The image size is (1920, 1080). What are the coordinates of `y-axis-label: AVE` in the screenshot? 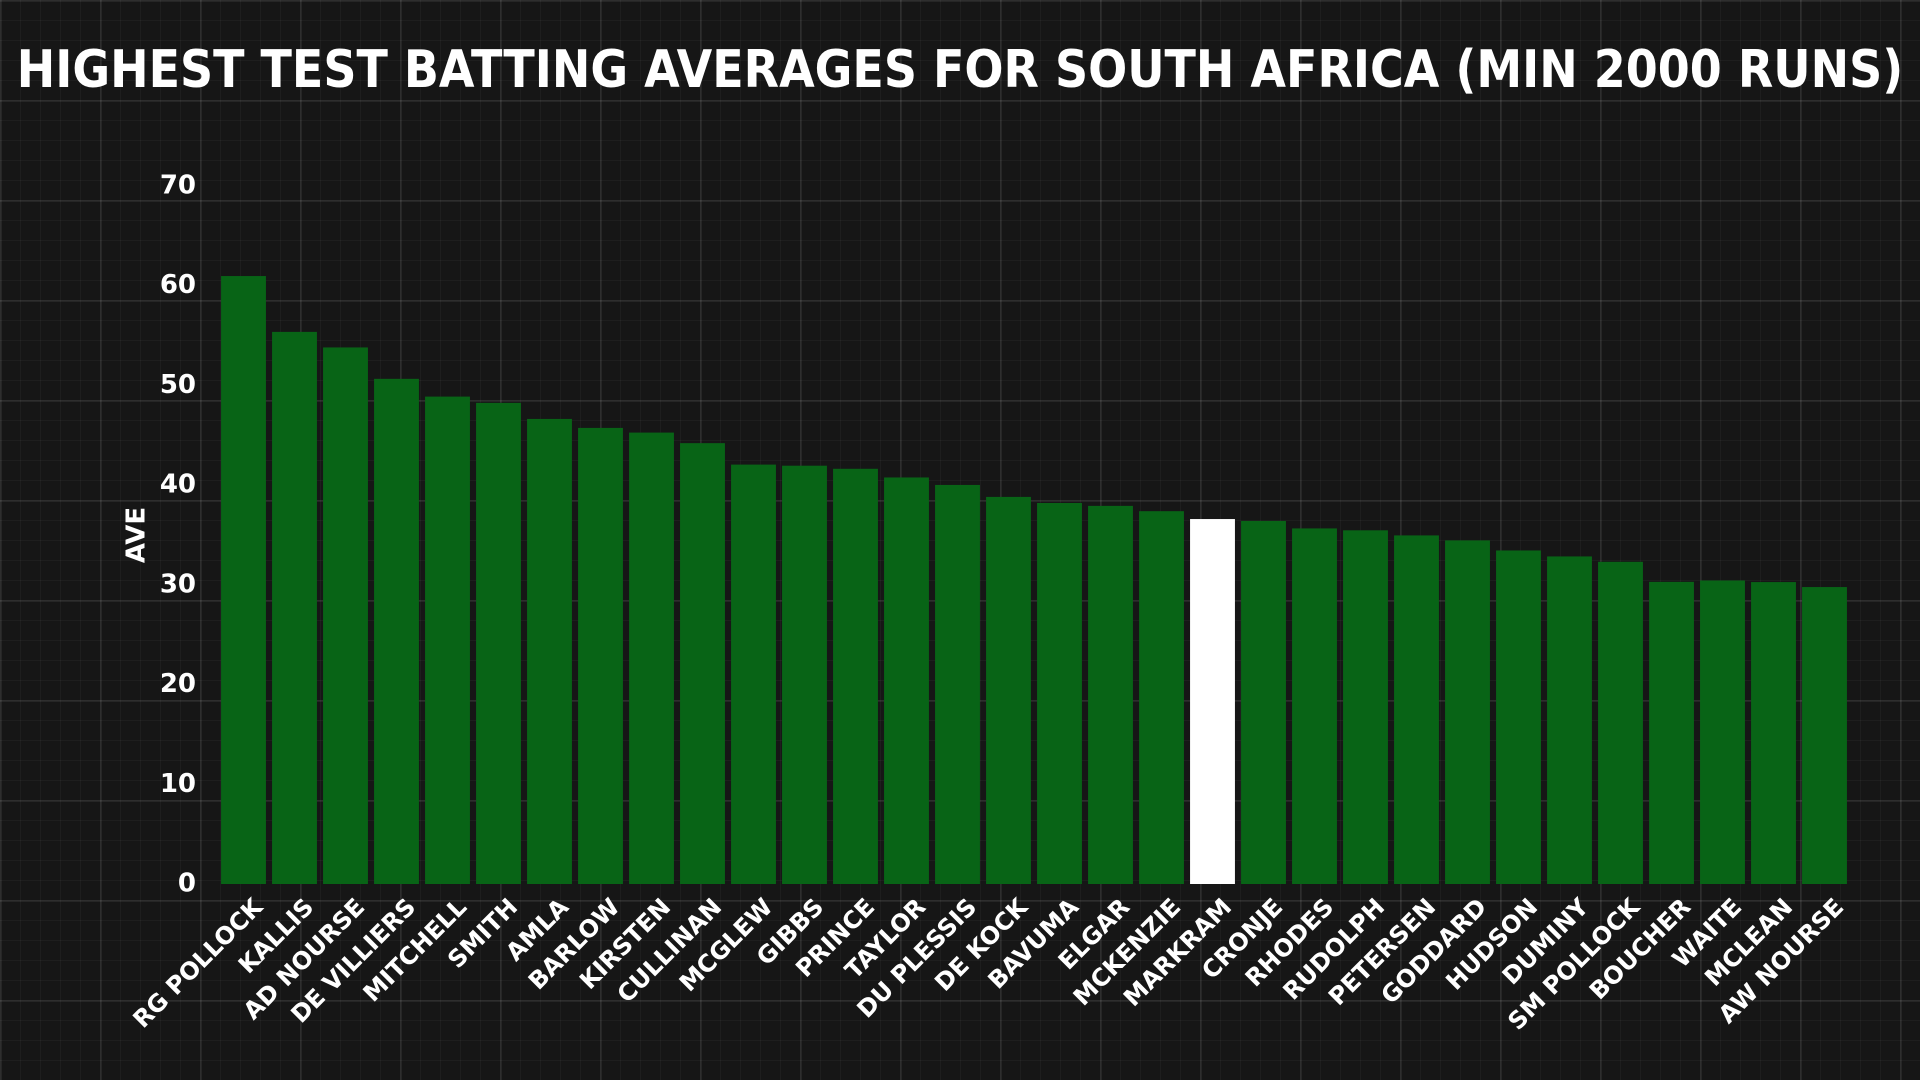 It's located at (137, 535).